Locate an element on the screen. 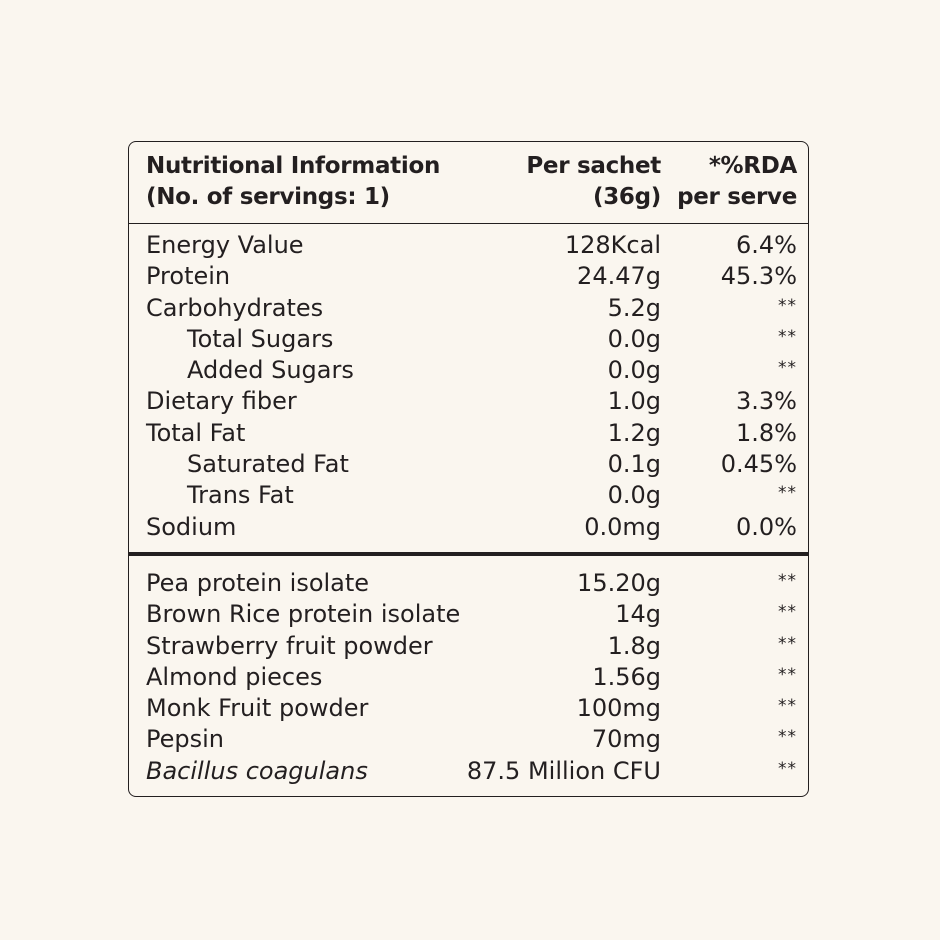 This screenshot has height=940, width=940. table-row: Saturated Fat 0.1g 0.45% is located at coordinates (468, 464).